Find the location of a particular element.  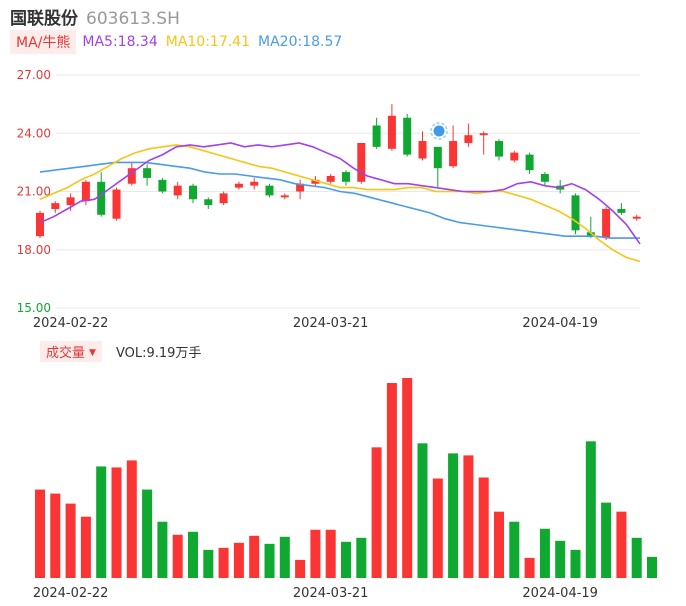

price-date-axis: 2024-02-22 2024-03-21 2024-04-19 is located at coordinates (315, 323).